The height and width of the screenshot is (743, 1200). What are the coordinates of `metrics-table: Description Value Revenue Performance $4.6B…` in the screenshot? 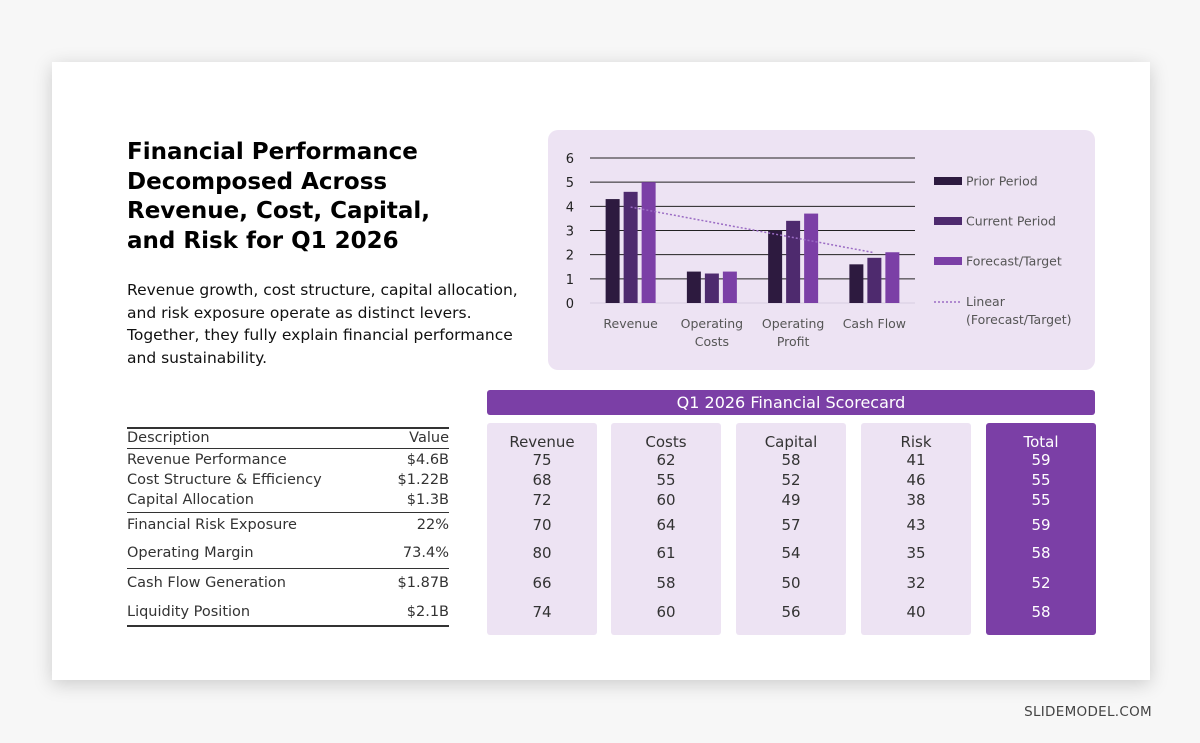 It's located at (288, 527).